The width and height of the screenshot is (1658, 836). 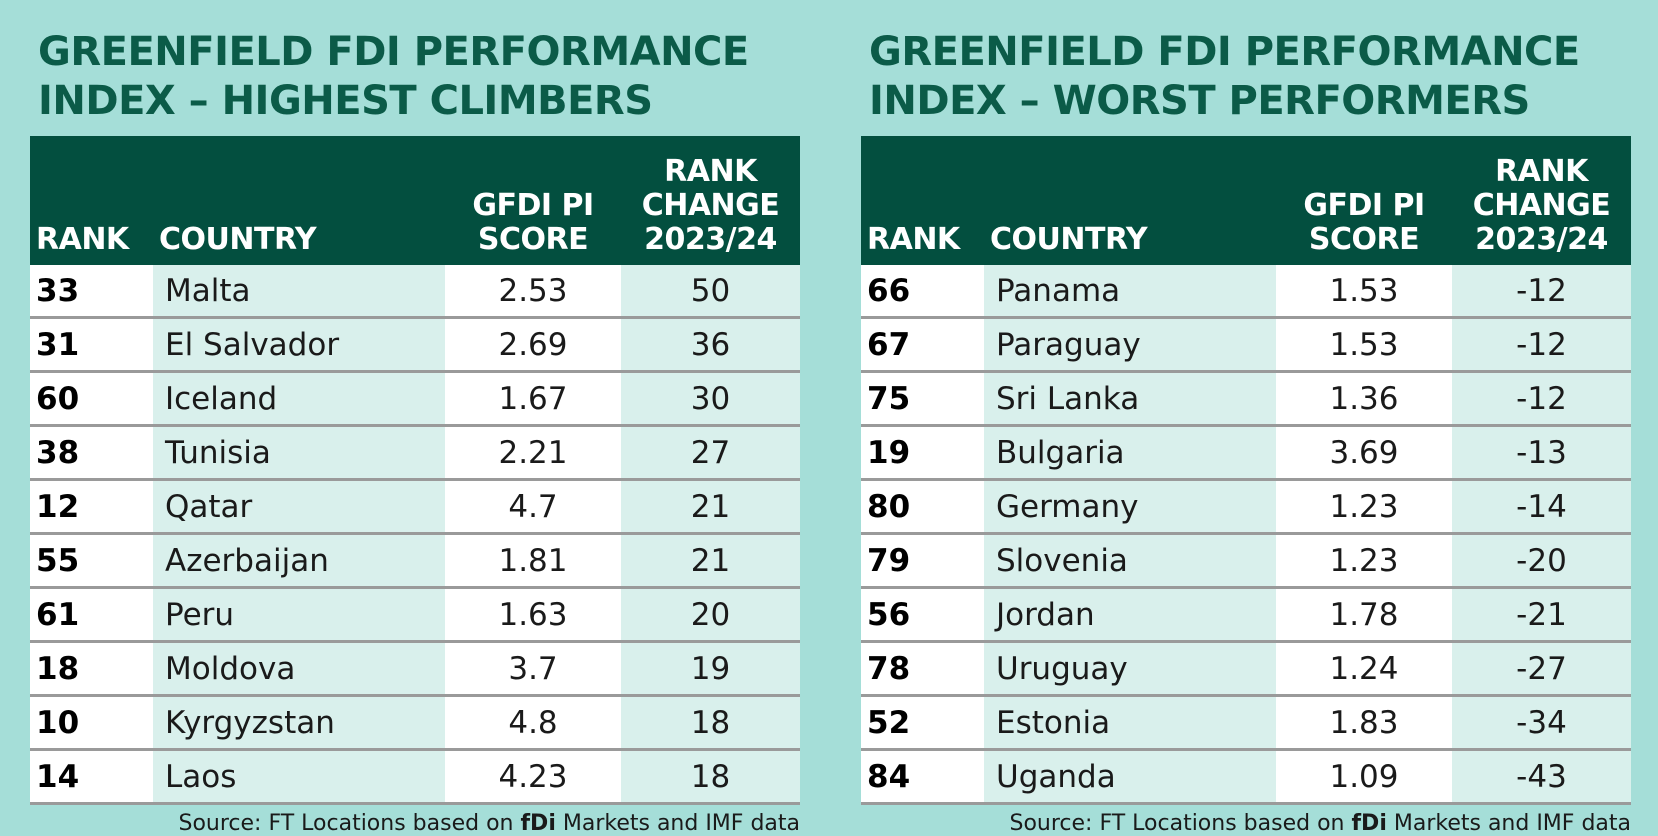 What do you see at coordinates (922, 507) in the screenshot?
I see `rank-cell: 80` at bounding box center [922, 507].